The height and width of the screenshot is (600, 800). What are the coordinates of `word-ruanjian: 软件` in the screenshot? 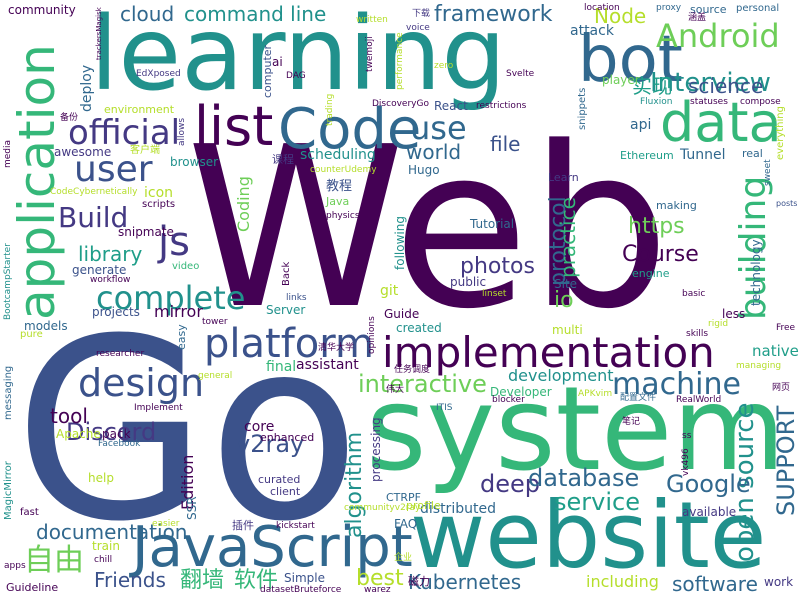 It's located at (256, 580).